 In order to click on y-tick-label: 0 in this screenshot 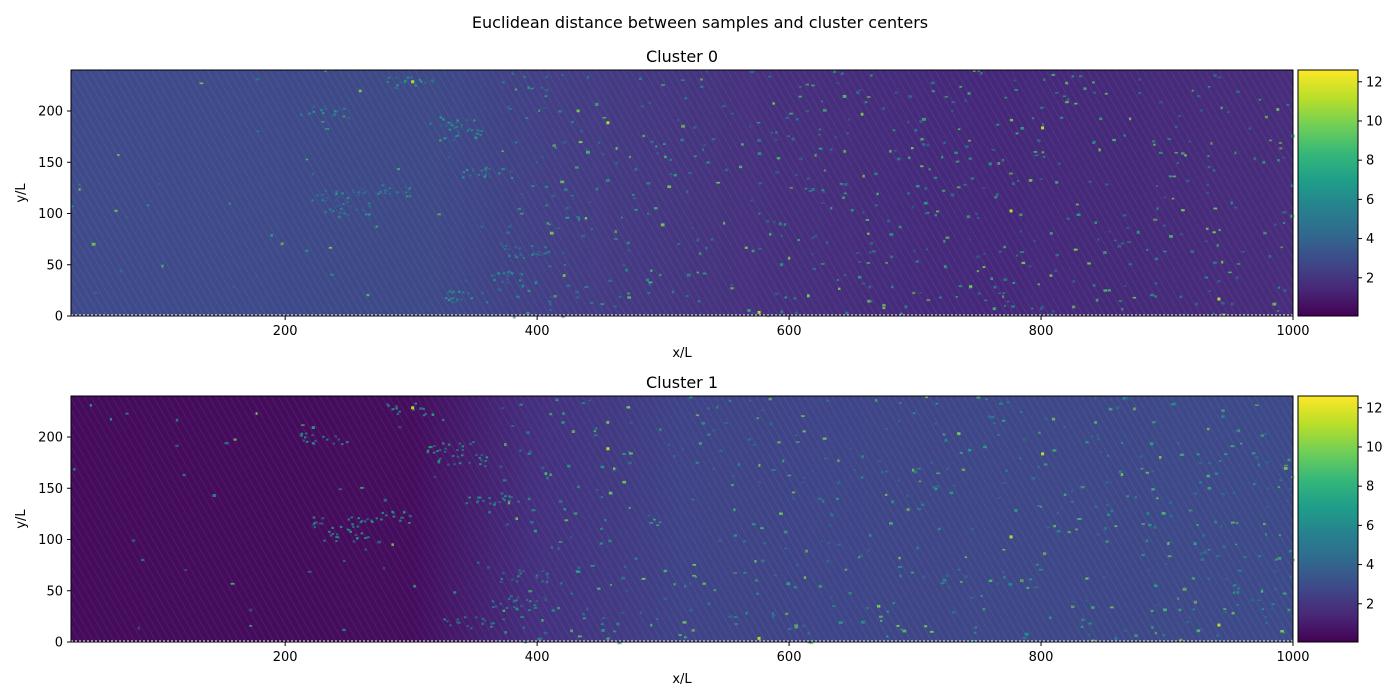, I will do `click(59, 317)`.